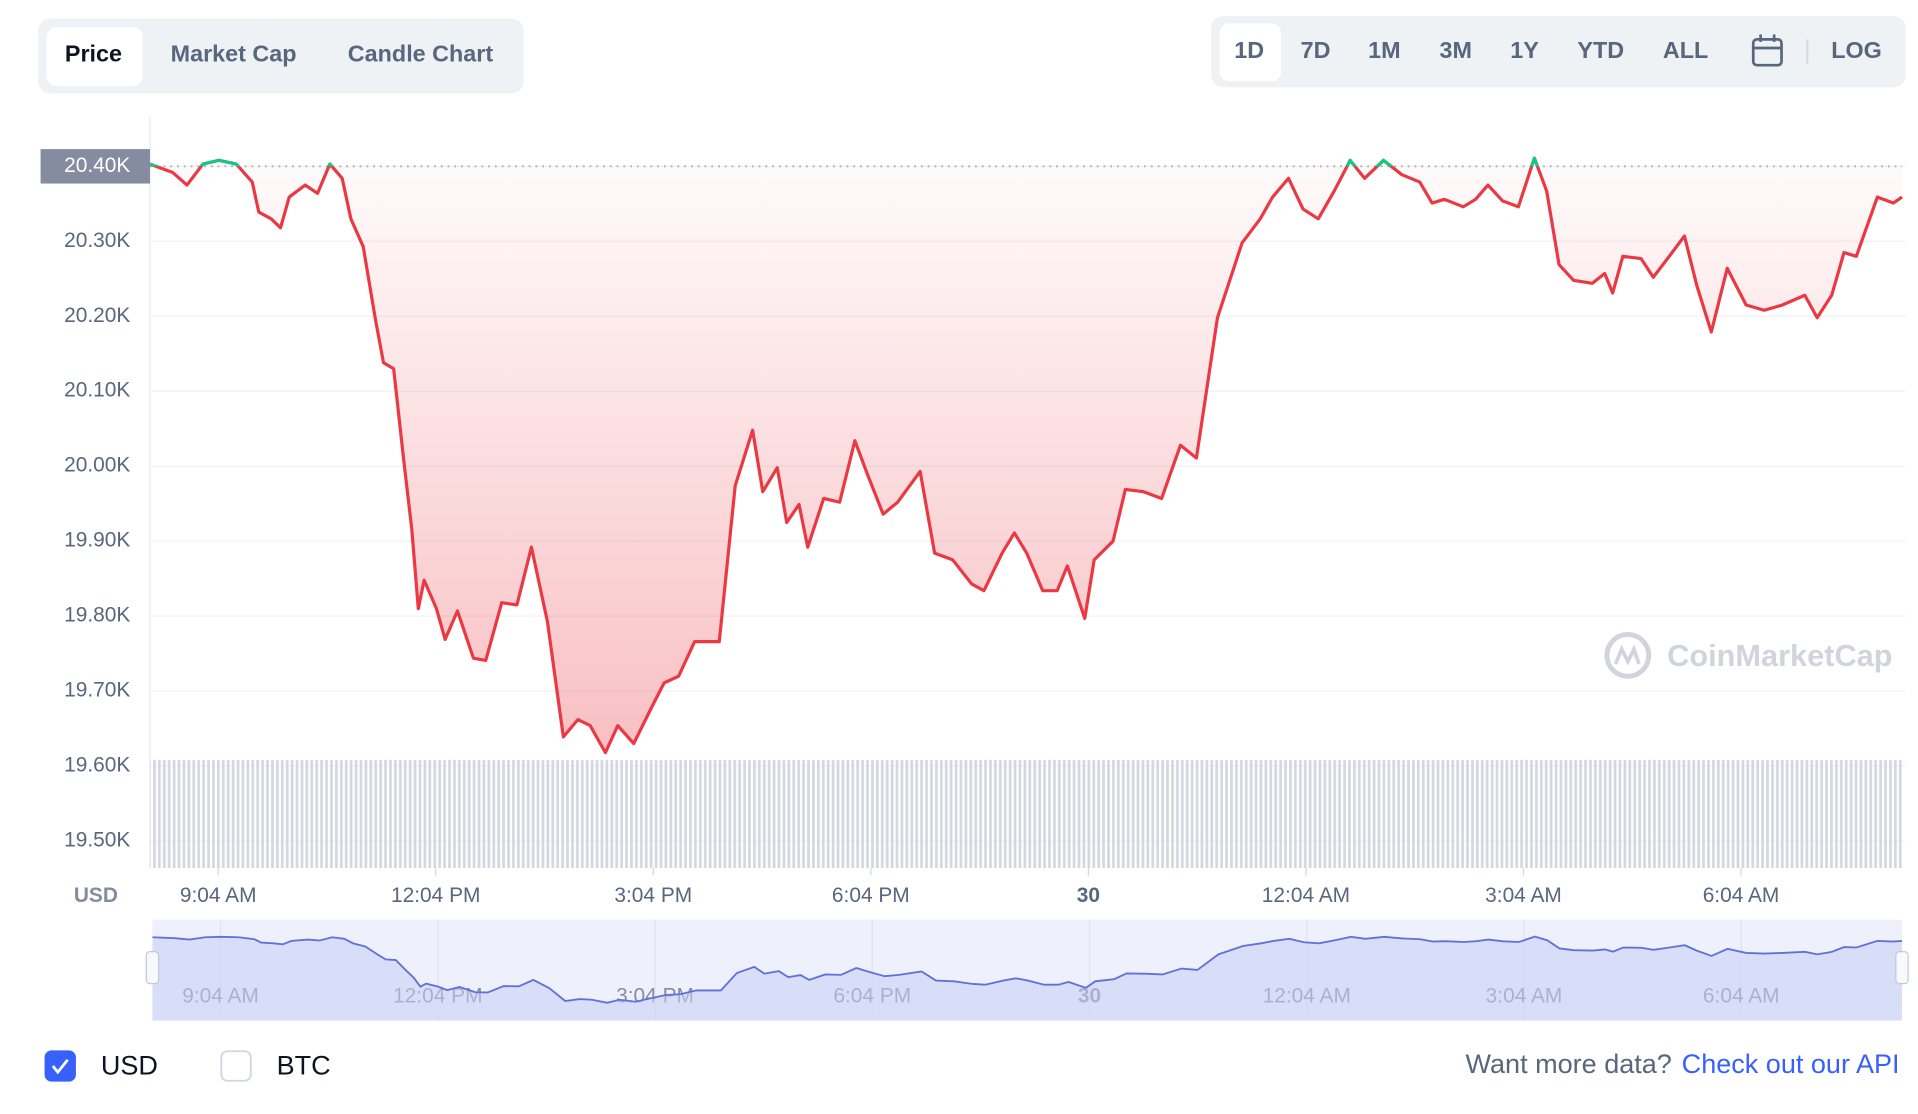 The width and height of the screenshot is (1918, 1114). What do you see at coordinates (1316, 50) in the screenshot?
I see `range-button: 7D` at bounding box center [1316, 50].